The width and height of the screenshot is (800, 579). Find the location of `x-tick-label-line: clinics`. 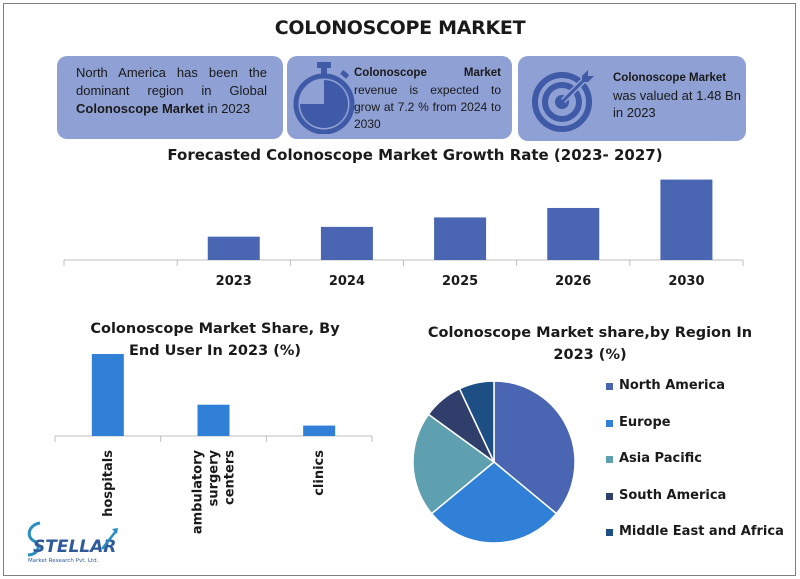

x-tick-label-line: clinics is located at coordinates (319, 473).